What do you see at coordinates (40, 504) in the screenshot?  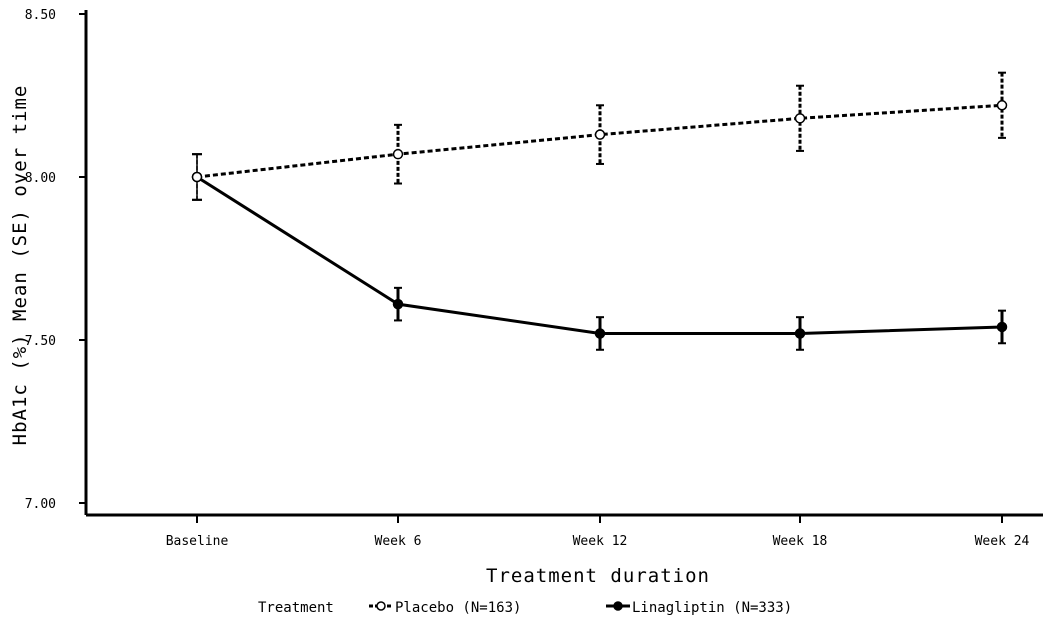 I see `y-tick-label: 7.00` at bounding box center [40, 504].